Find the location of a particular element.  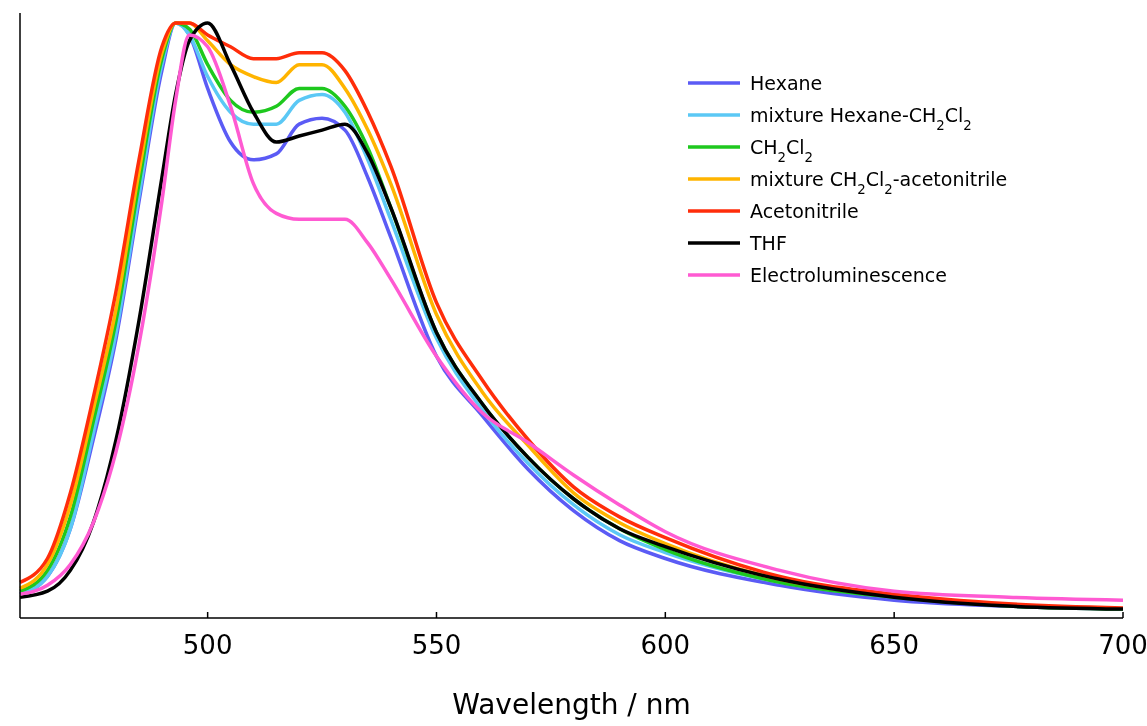

legend-label: THF is located at coordinates (768, 243).